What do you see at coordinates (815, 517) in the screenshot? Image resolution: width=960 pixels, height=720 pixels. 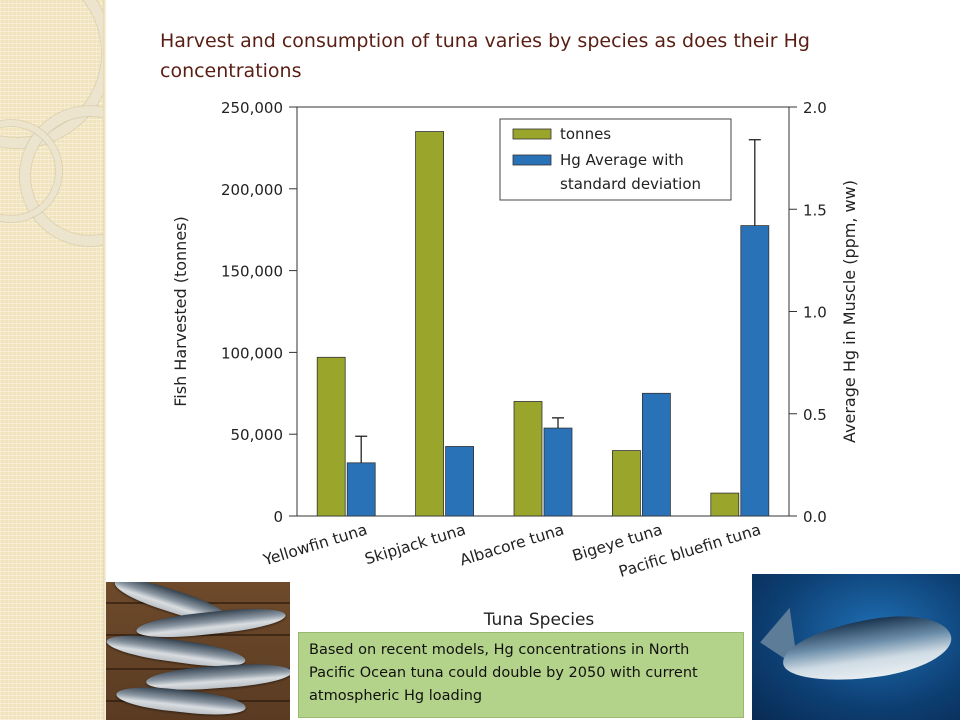 I see `right-axis-tick-label: 0.0` at bounding box center [815, 517].